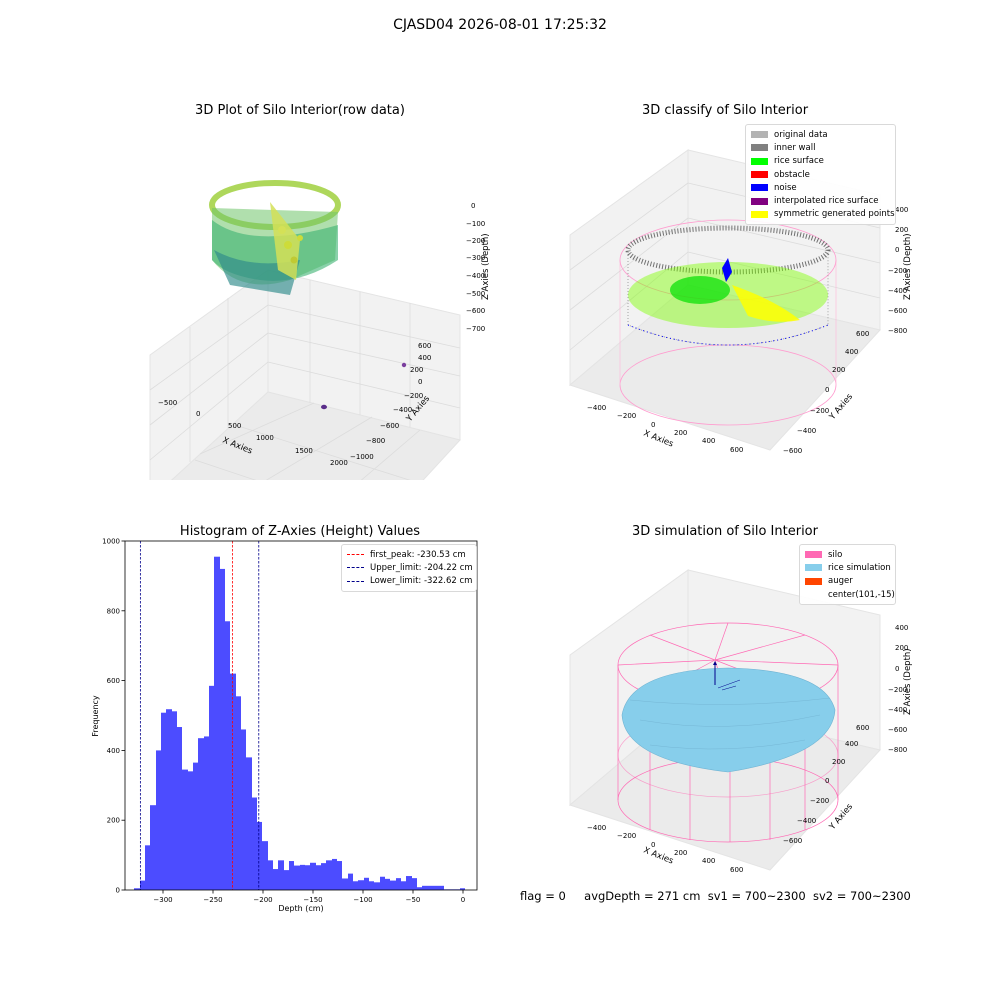 Image resolution: width=1000 pixels, height=1000 pixels. What do you see at coordinates (838, 762) in the screenshot?
I see `simulation-ytick: 200` at bounding box center [838, 762].